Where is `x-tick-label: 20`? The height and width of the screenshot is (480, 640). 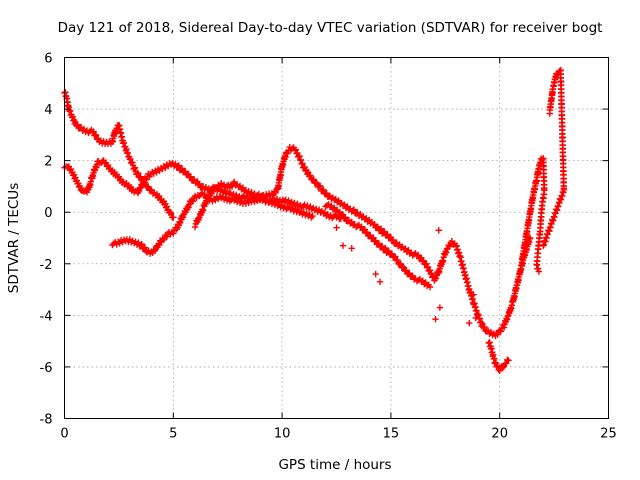 x-tick-label: 20 is located at coordinates (499, 434).